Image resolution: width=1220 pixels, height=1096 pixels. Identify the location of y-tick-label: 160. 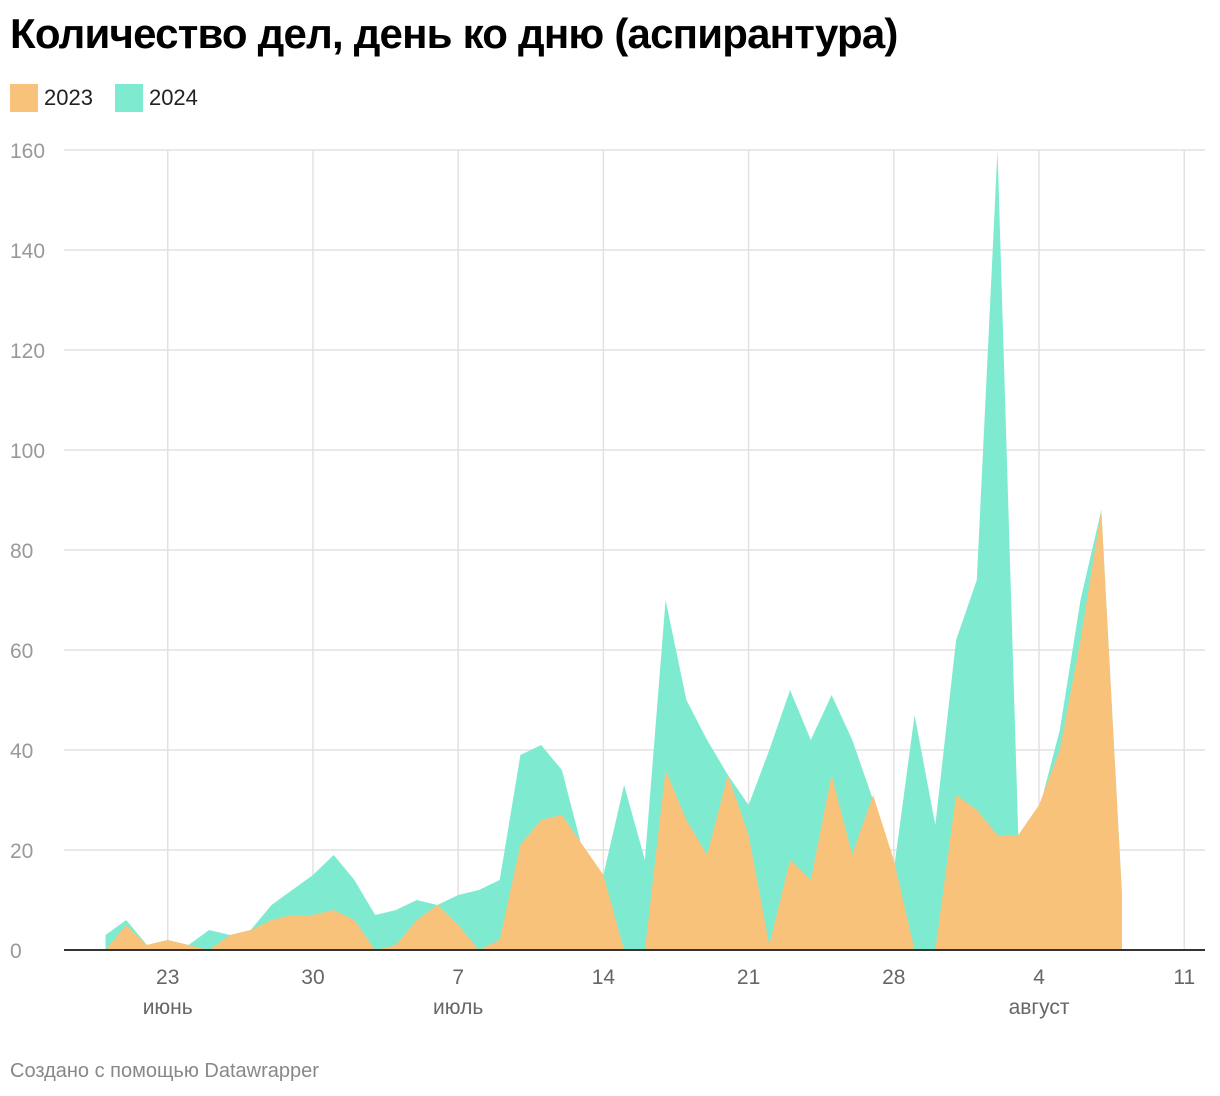
(27, 151).